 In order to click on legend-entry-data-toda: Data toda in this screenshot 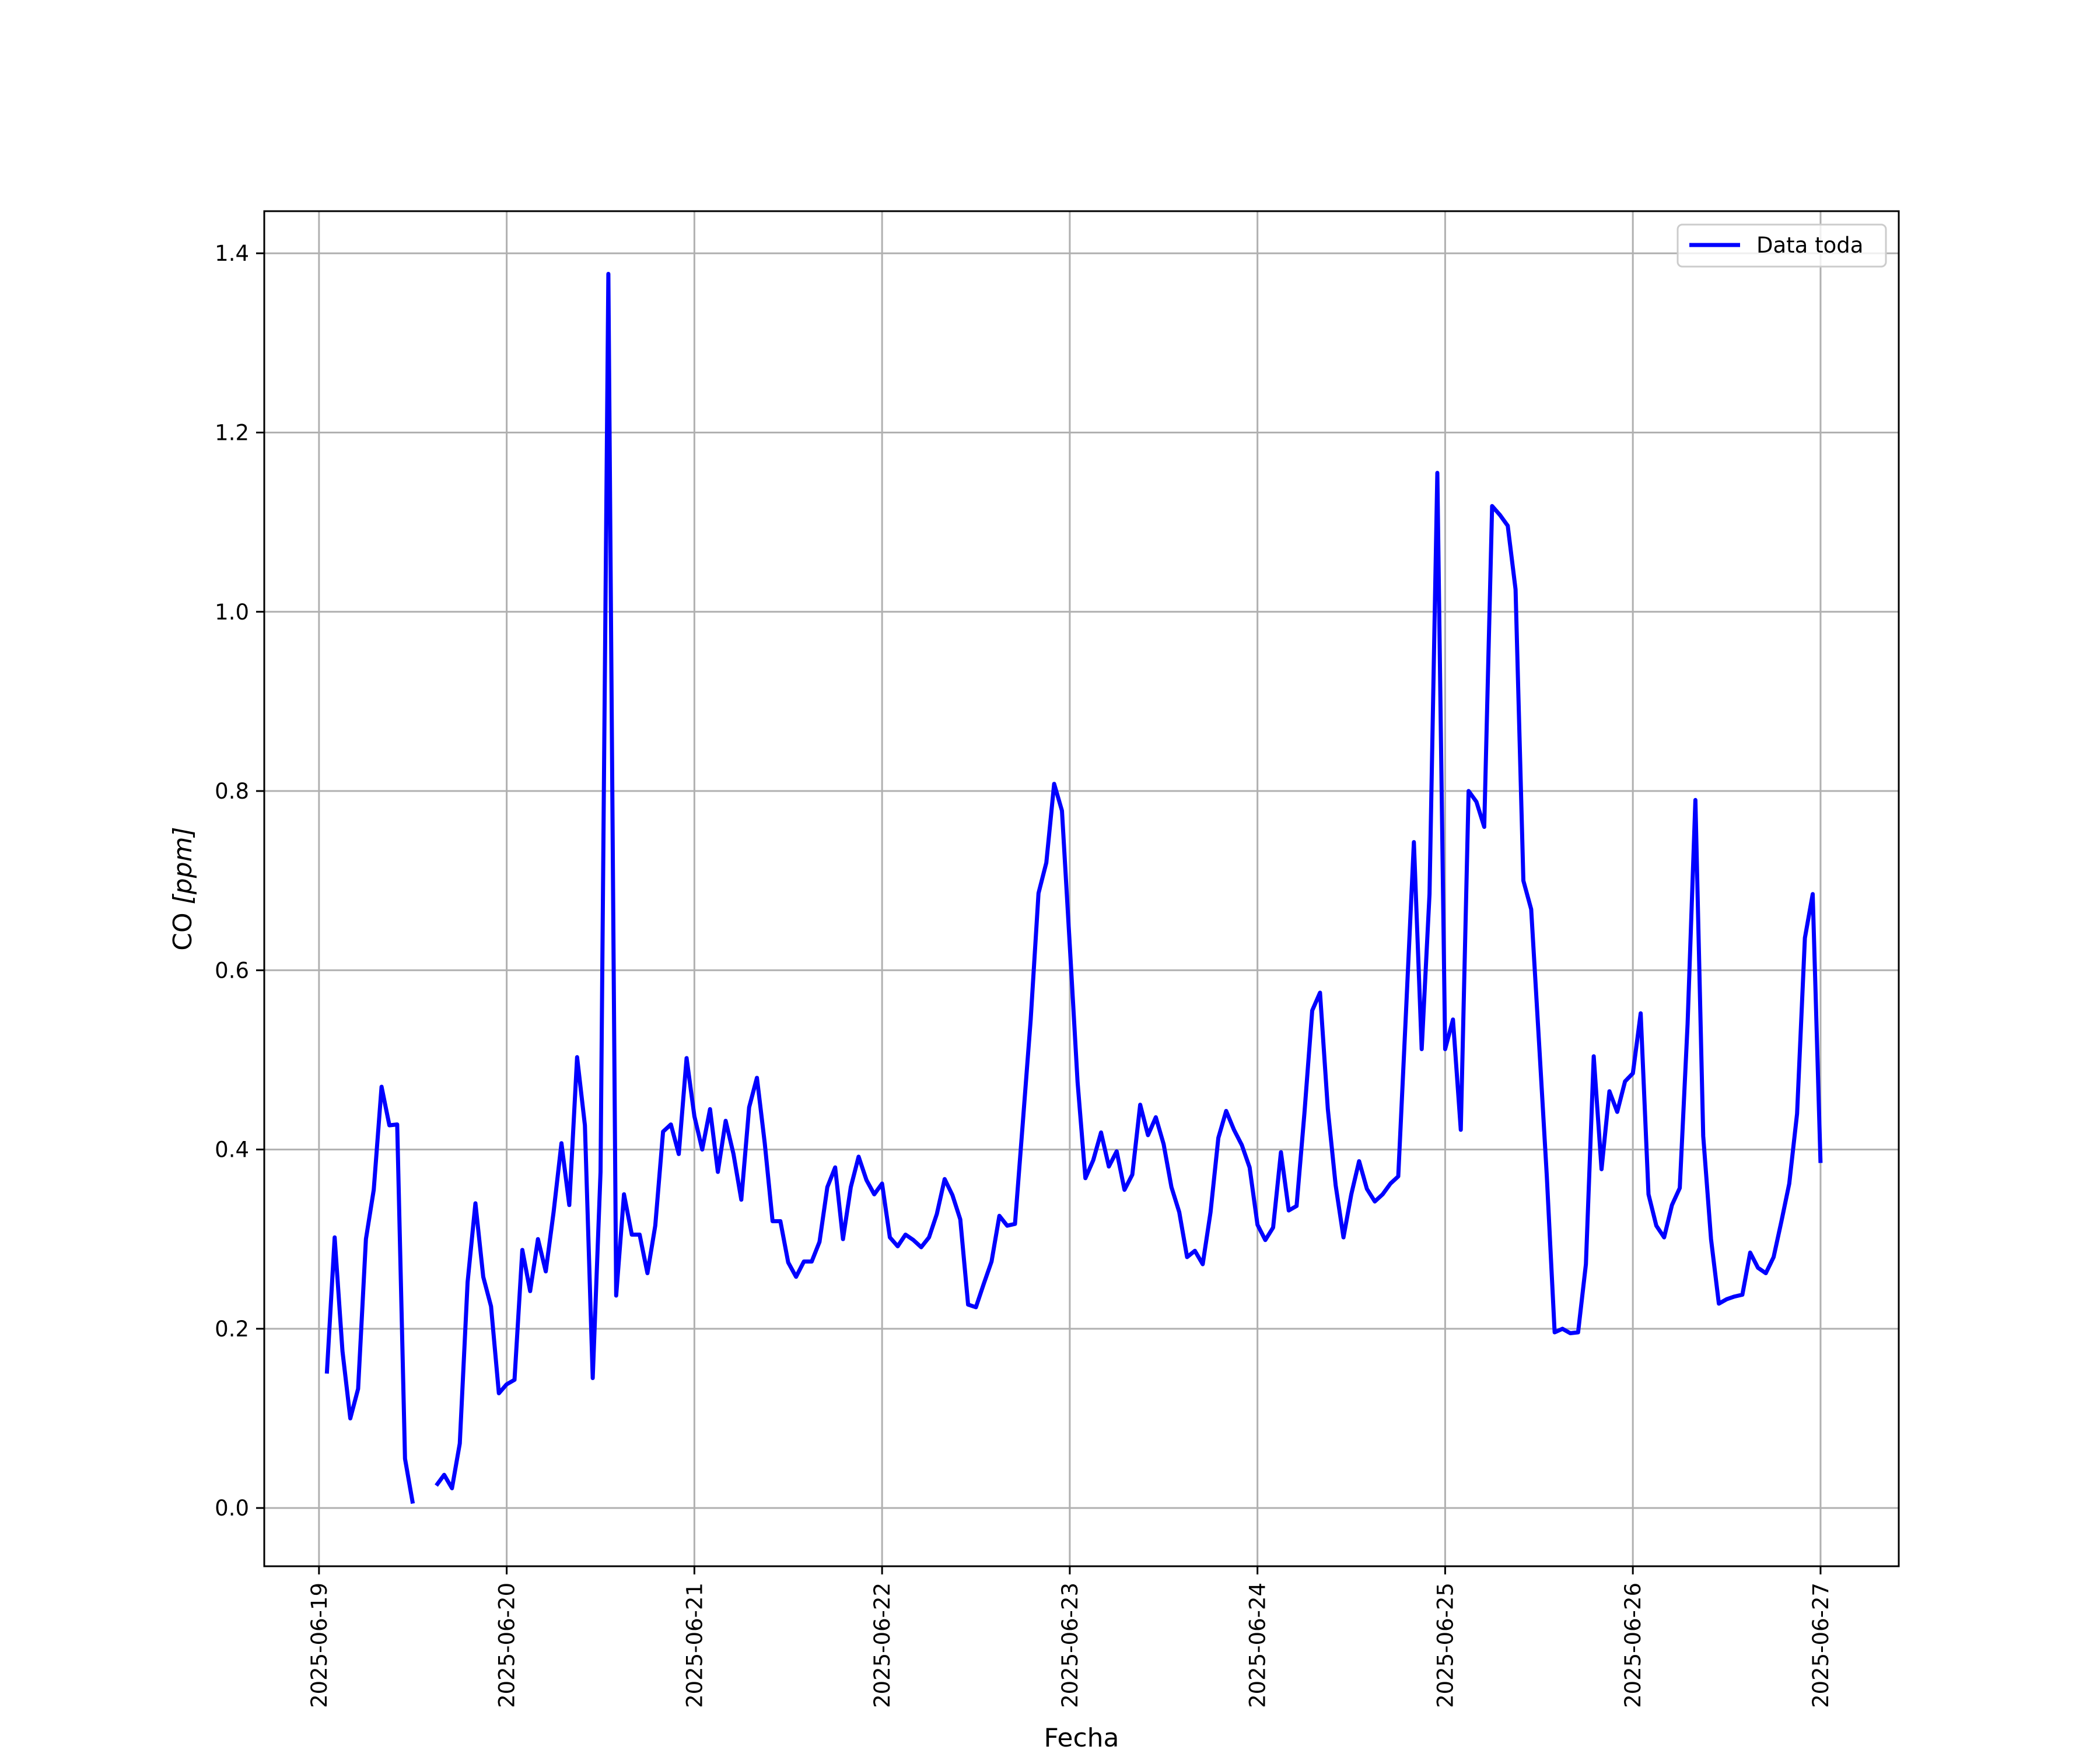, I will do `click(1810, 245)`.